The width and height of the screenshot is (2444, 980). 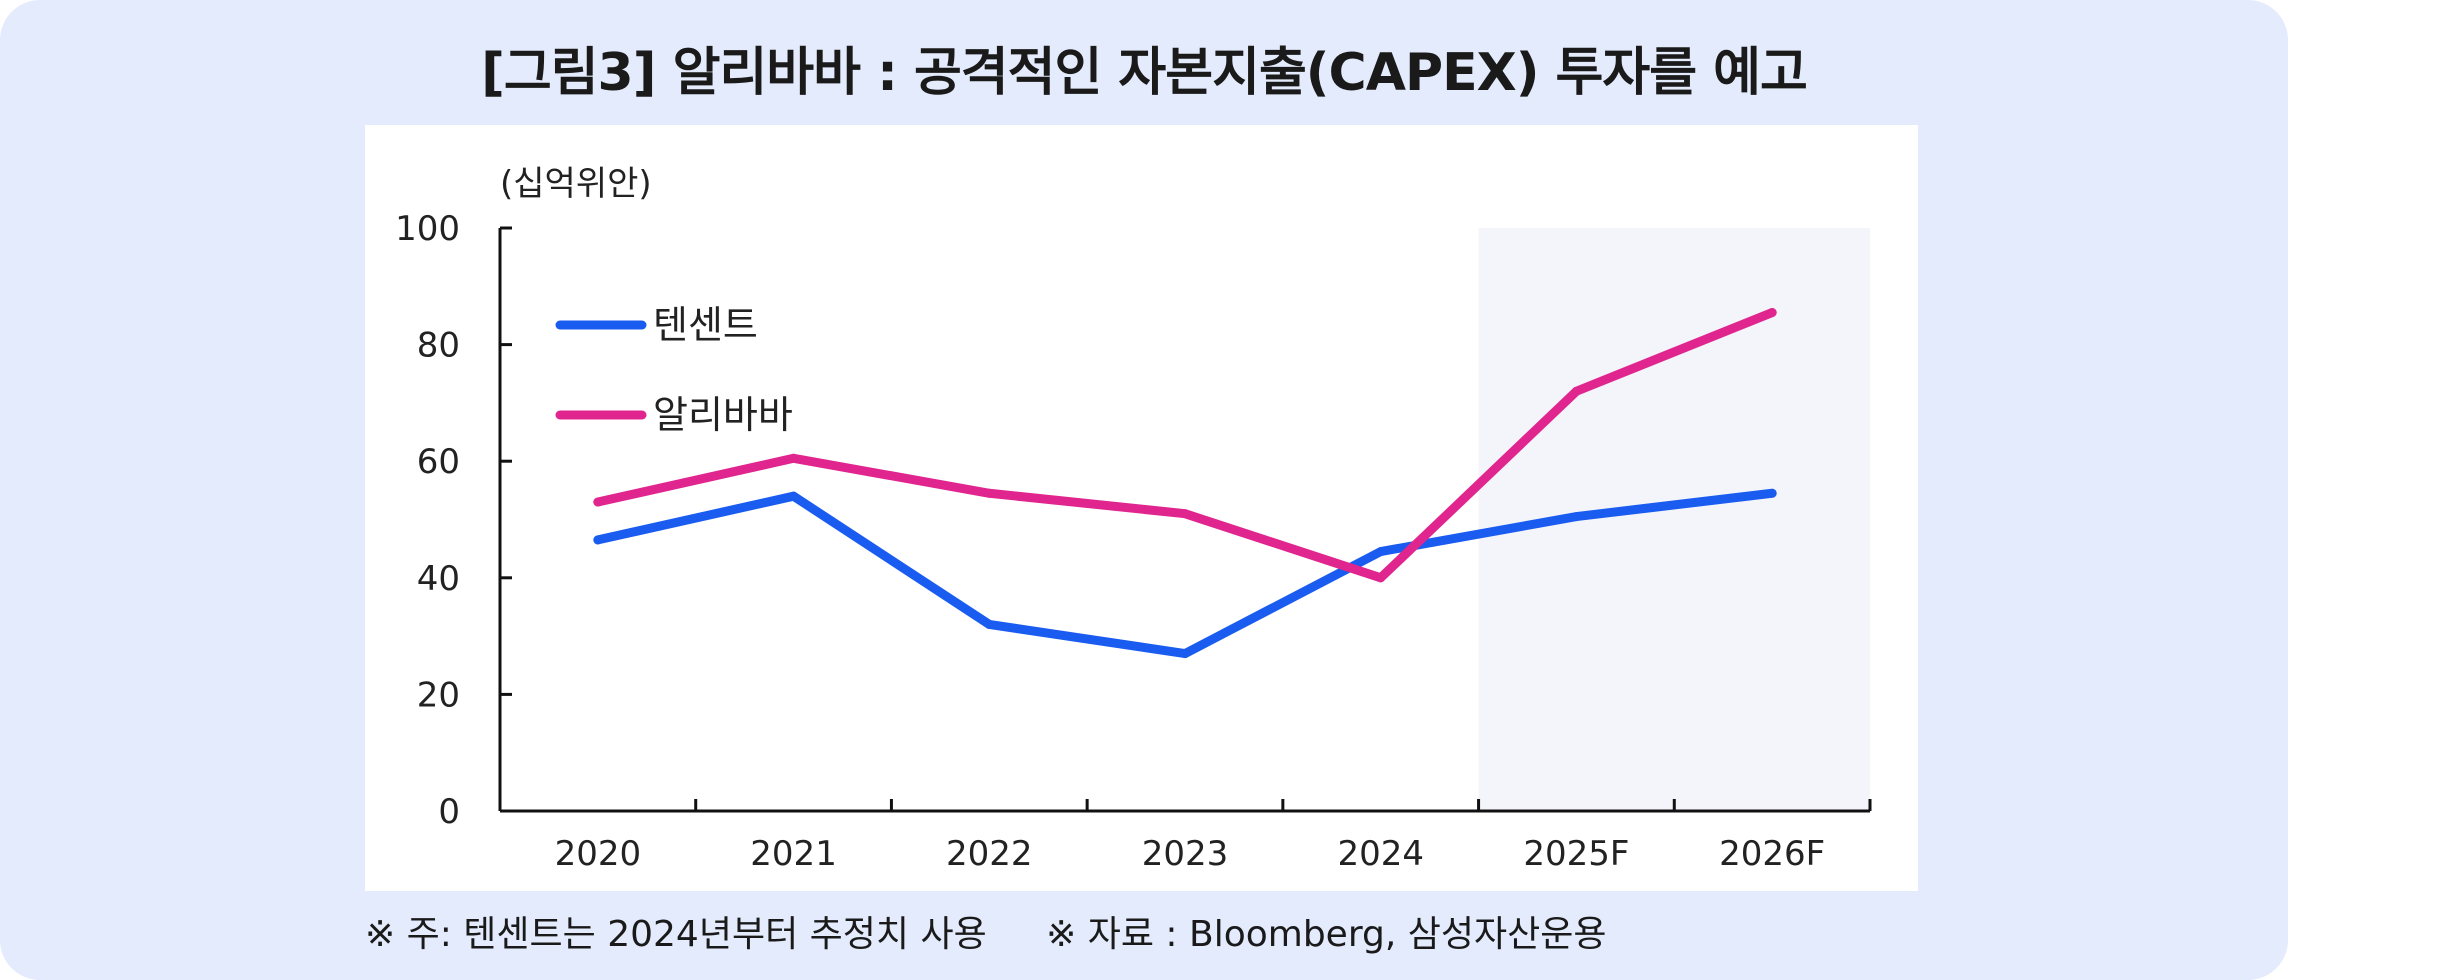 I want to click on legend-label: 알리바바, so click(x=723, y=415).